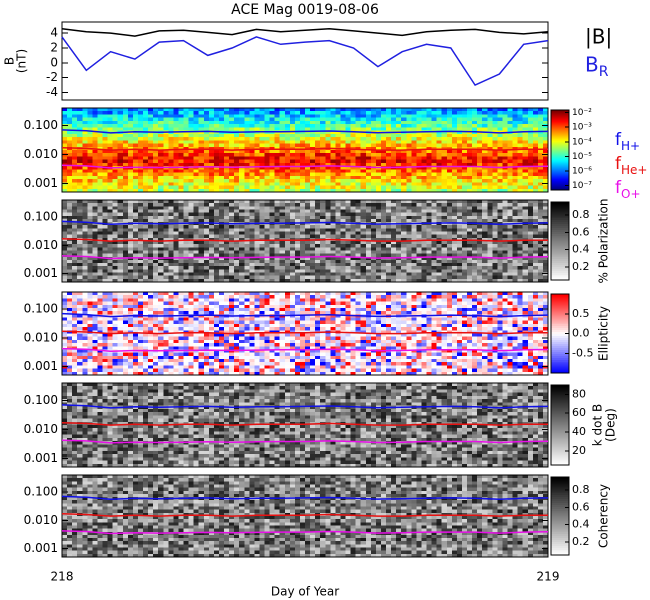 Image resolution: width=650 pixels, height=600 pixels. Describe the element at coordinates (560, 183) in the screenshot. I see `colorbar-cell` at that location.